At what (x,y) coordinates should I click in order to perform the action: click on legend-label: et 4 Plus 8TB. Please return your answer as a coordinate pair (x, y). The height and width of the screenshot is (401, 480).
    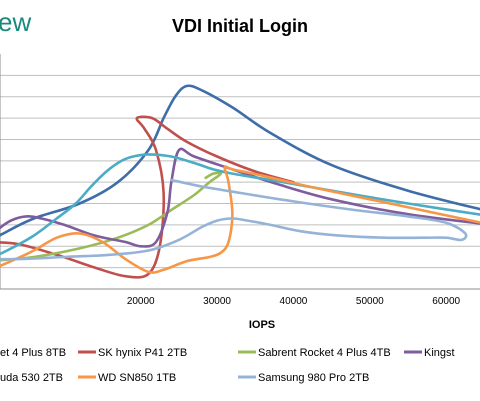
    Looking at the image, I should click on (33, 353).